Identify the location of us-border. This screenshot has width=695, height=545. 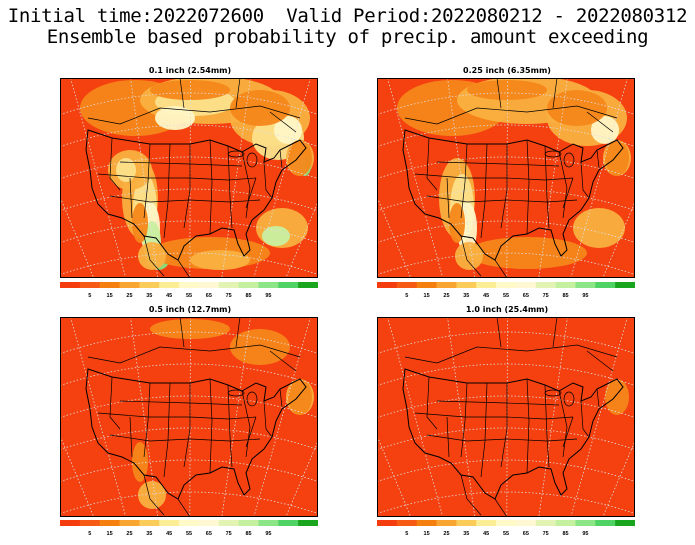
(513, 434).